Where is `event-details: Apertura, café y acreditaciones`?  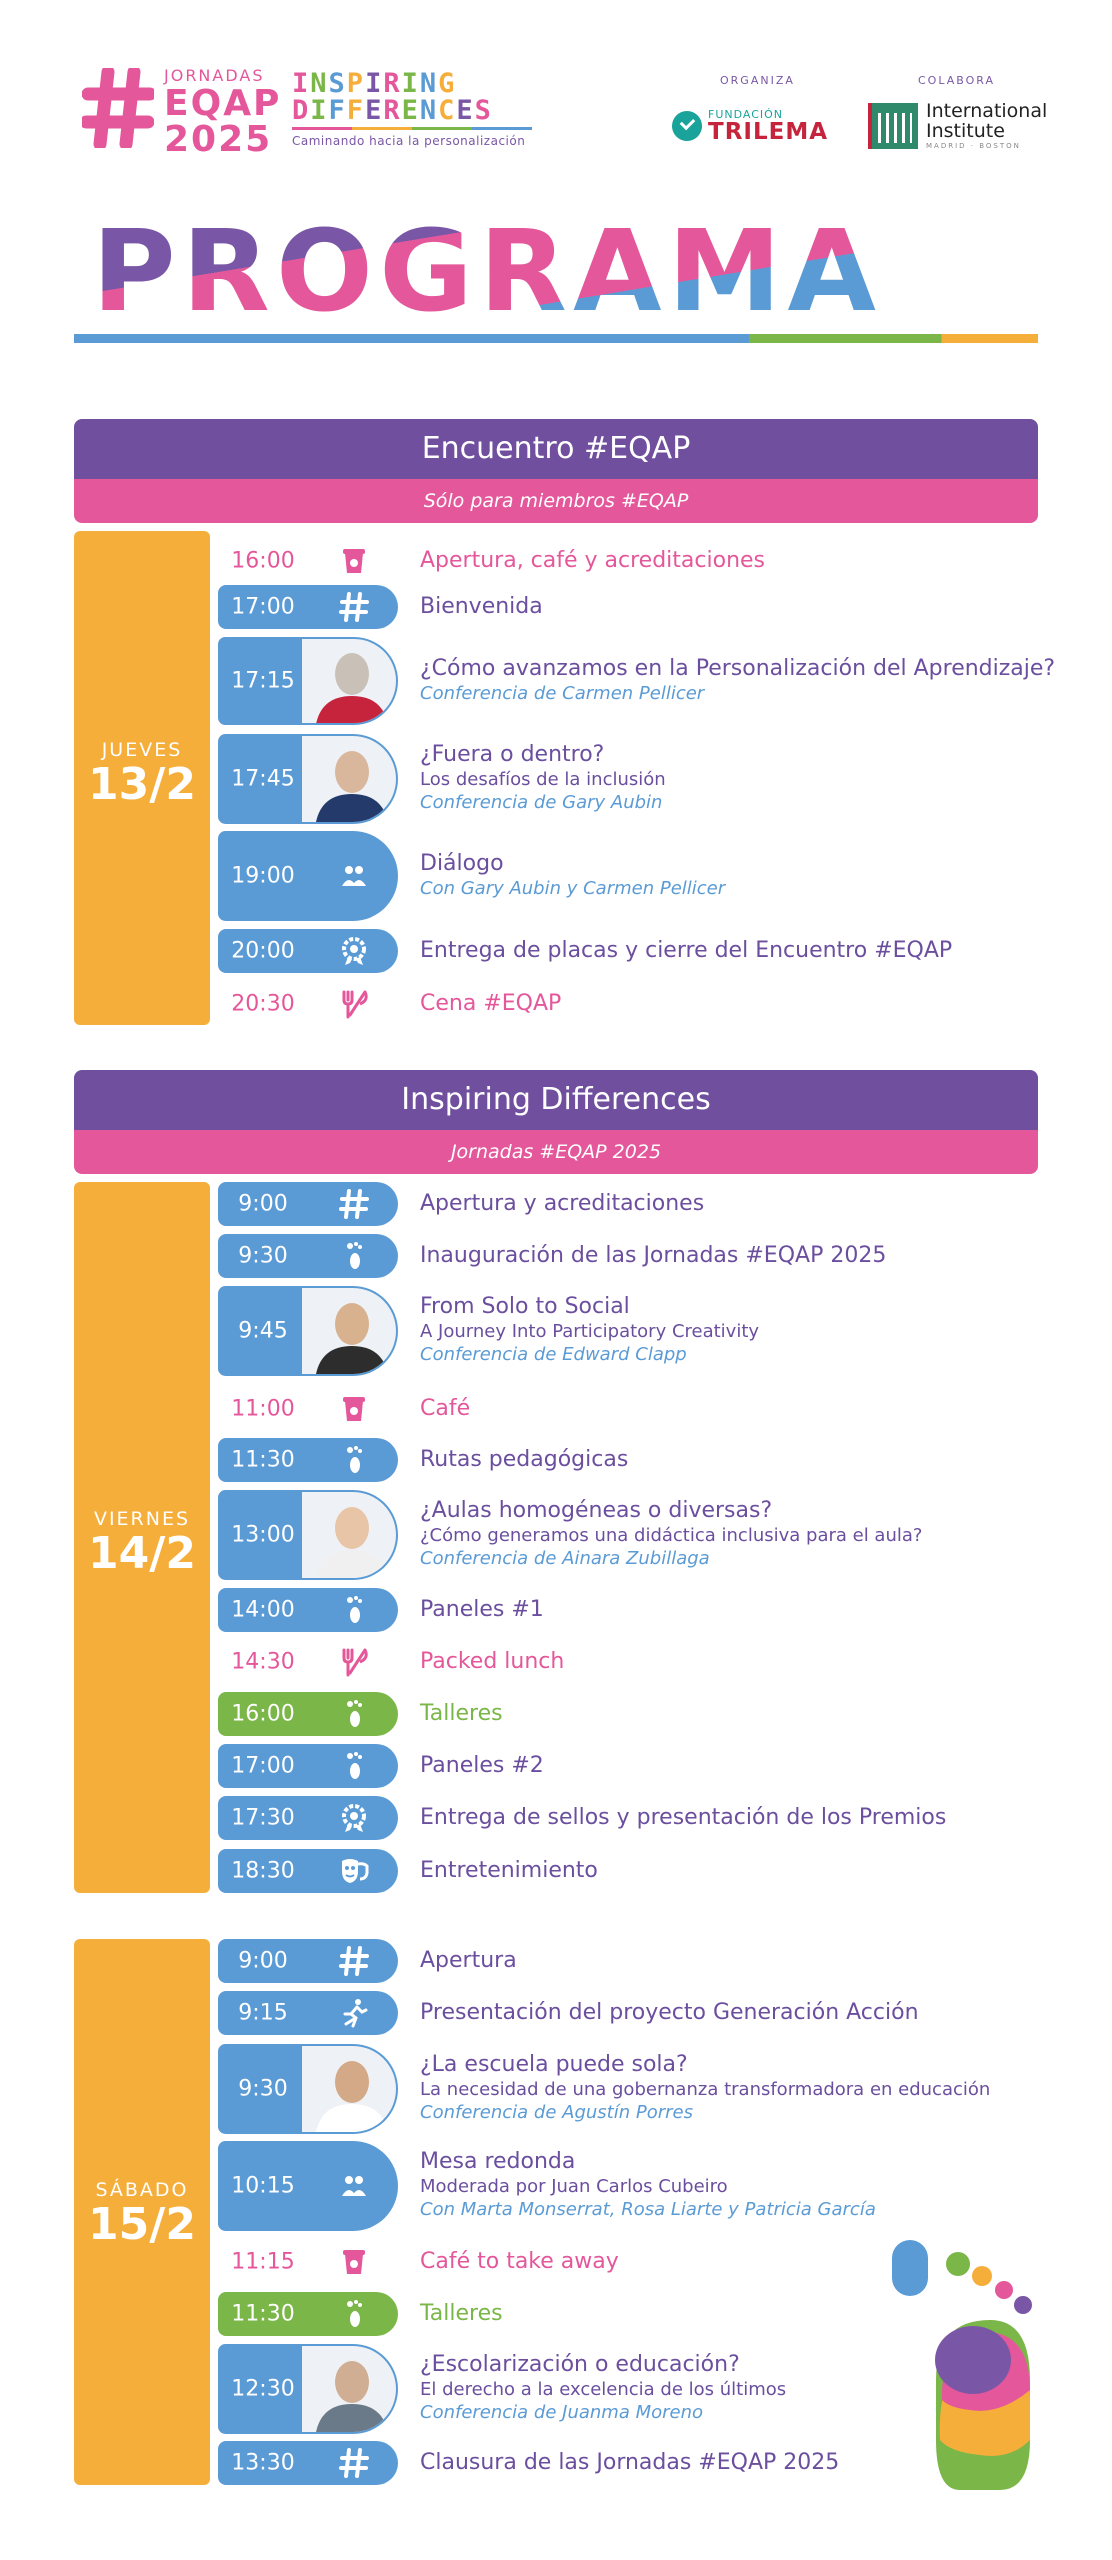 event-details: Apertura, café y acreditaciones is located at coordinates (740, 561).